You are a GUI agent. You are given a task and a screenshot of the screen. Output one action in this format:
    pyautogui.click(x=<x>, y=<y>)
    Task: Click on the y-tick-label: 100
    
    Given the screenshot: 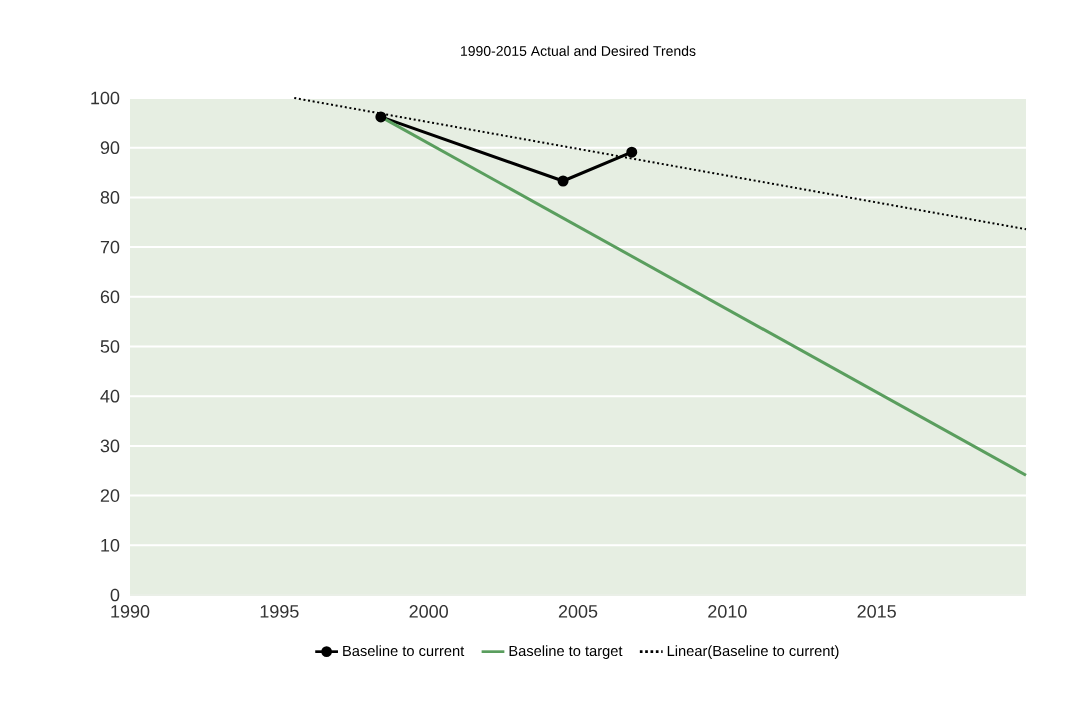 What is the action you would take?
    pyautogui.click(x=105, y=98)
    